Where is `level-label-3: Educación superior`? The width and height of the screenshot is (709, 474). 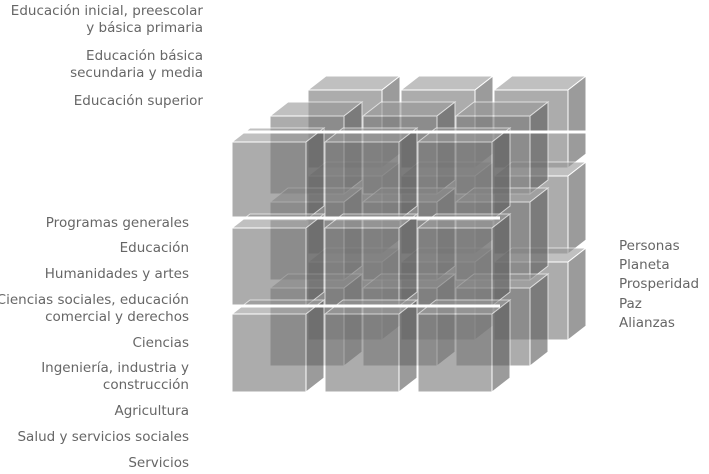
level-label-3: Educación superior is located at coordinates (138, 101).